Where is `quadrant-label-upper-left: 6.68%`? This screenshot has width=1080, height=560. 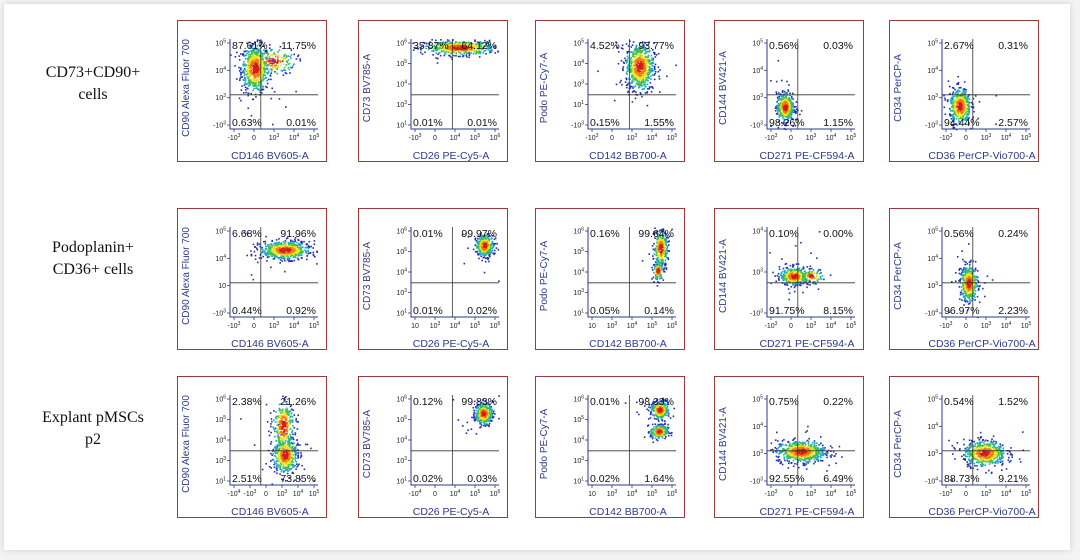
quadrant-label-upper-left: 6.68% is located at coordinates (247, 234).